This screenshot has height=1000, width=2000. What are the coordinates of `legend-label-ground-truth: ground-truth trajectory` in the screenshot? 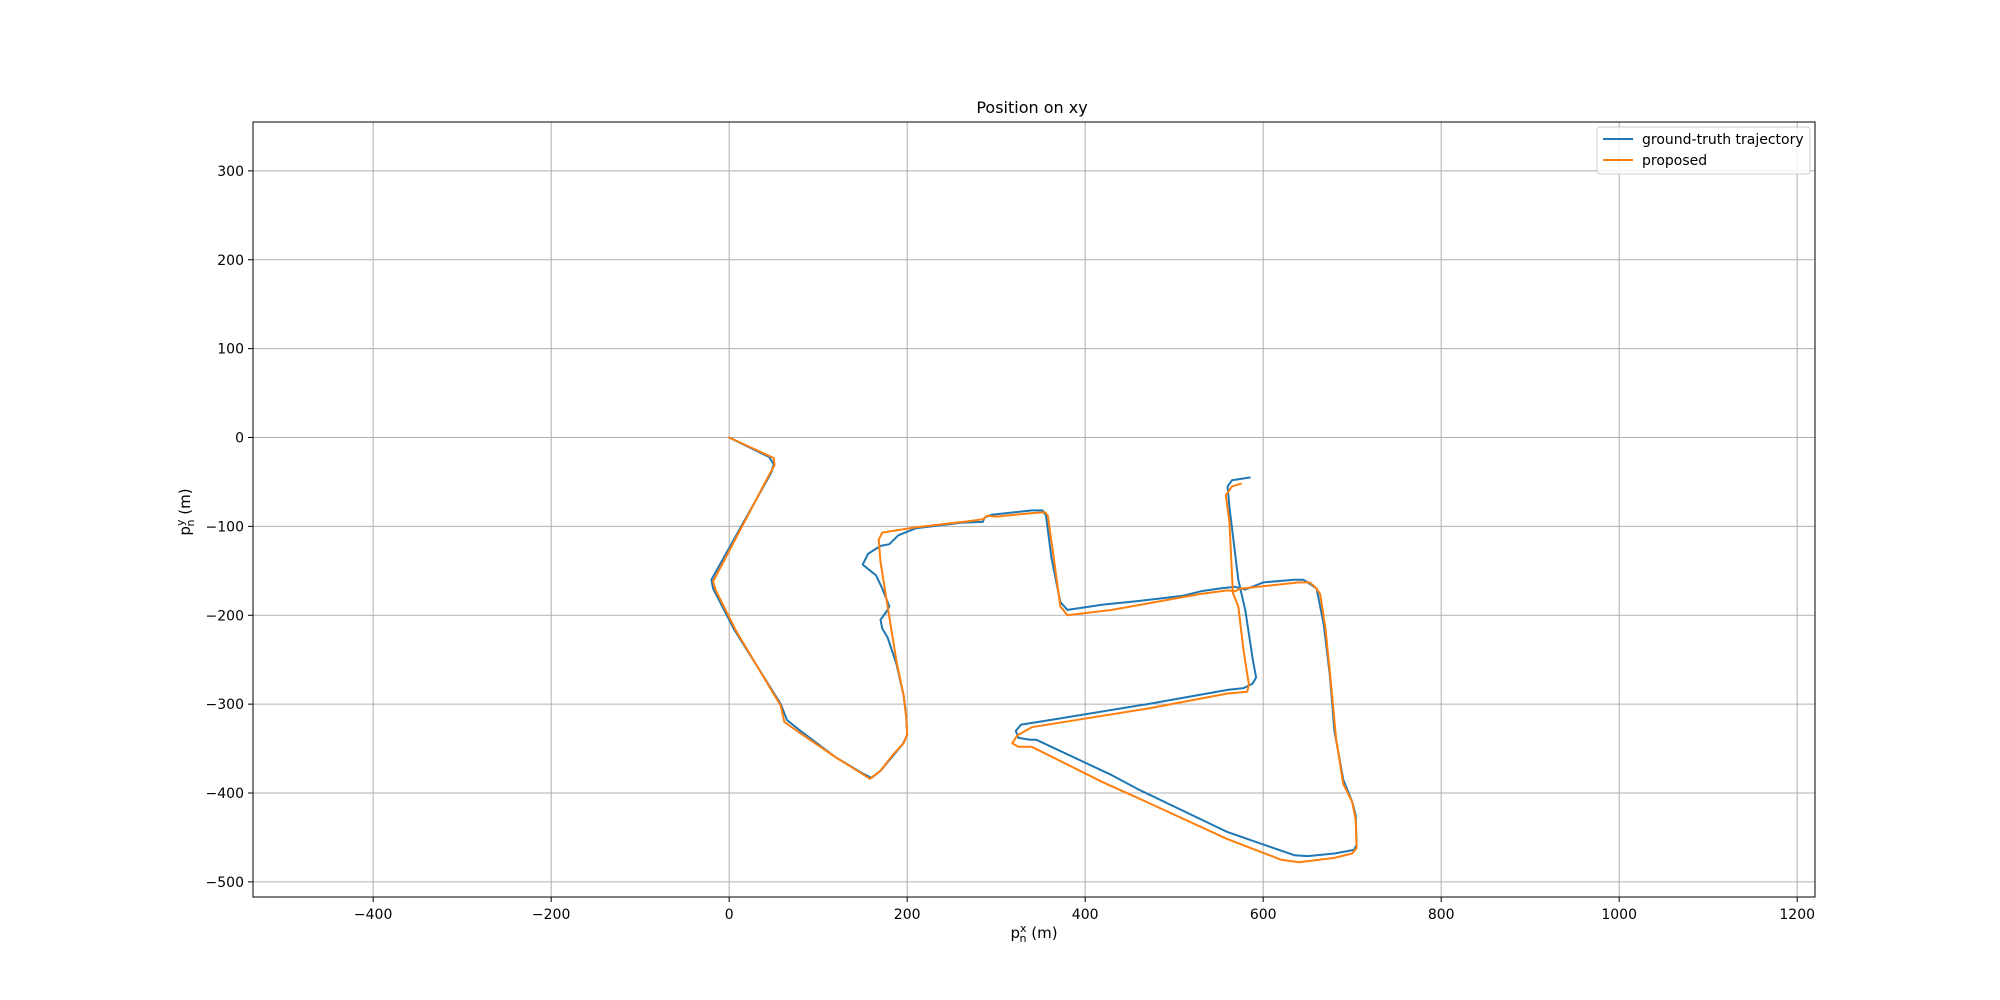 It's located at (1723, 140).